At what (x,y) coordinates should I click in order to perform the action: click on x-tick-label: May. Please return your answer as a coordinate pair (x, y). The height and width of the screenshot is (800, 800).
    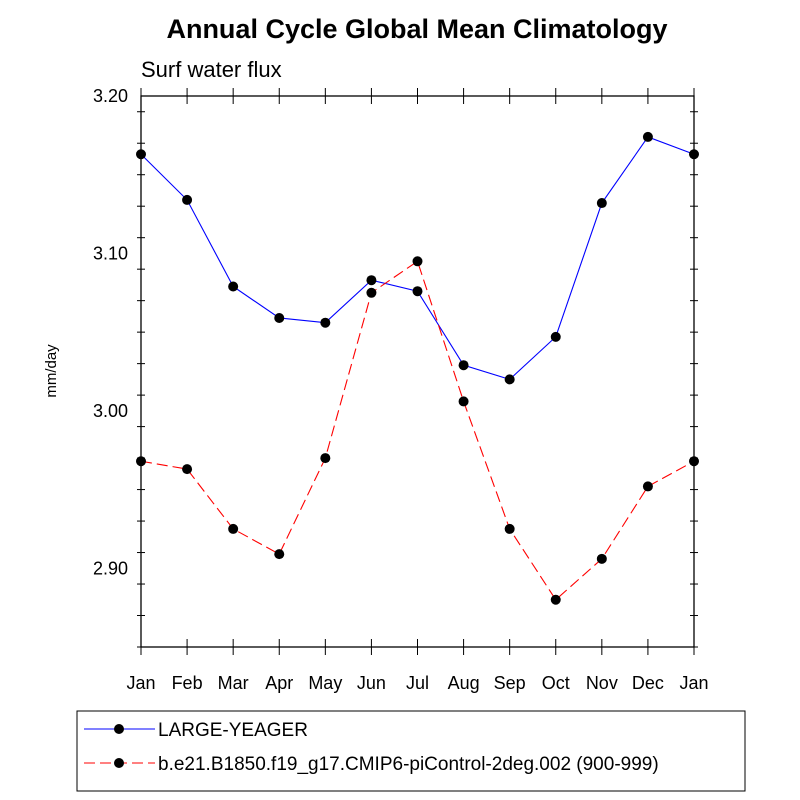
    Looking at the image, I should click on (325, 683).